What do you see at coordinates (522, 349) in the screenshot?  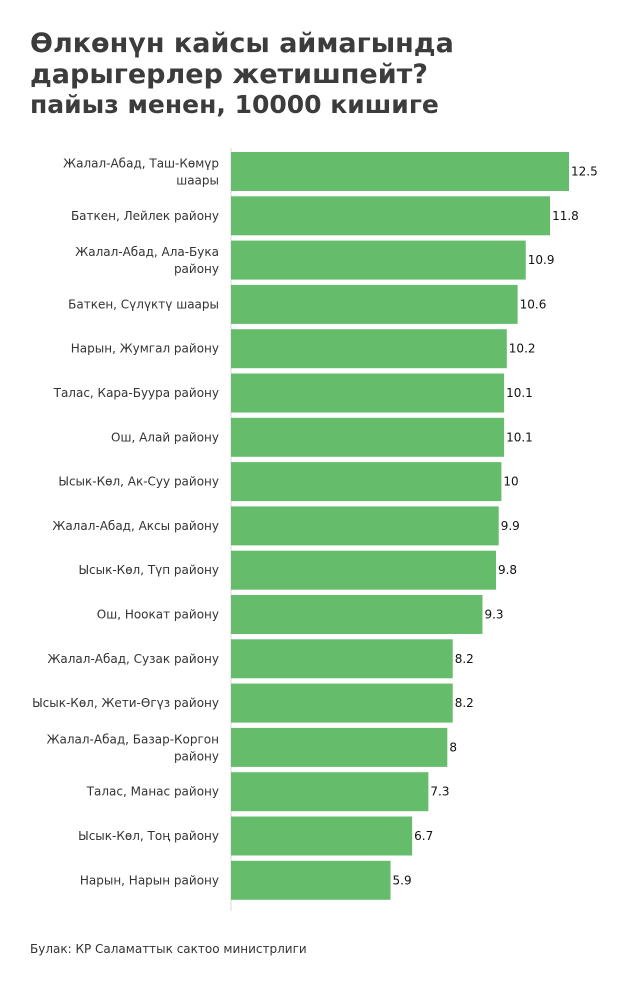 I see `value-label-4: 10.2` at bounding box center [522, 349].